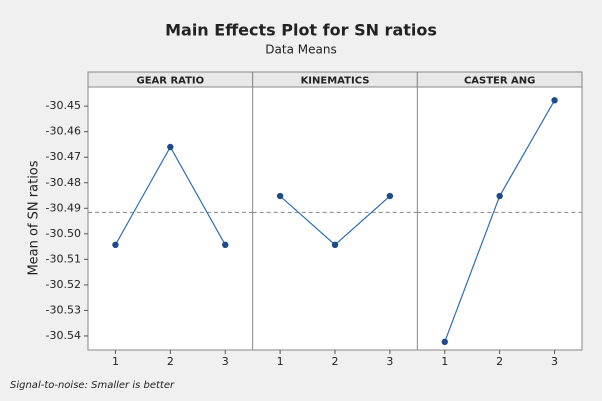 The height and width of the screenshot is (401, 602). Describe the element at coordinates (34, 217) in the screenshot. I see `y-axis-label: Mean of SN ratios` at that location.